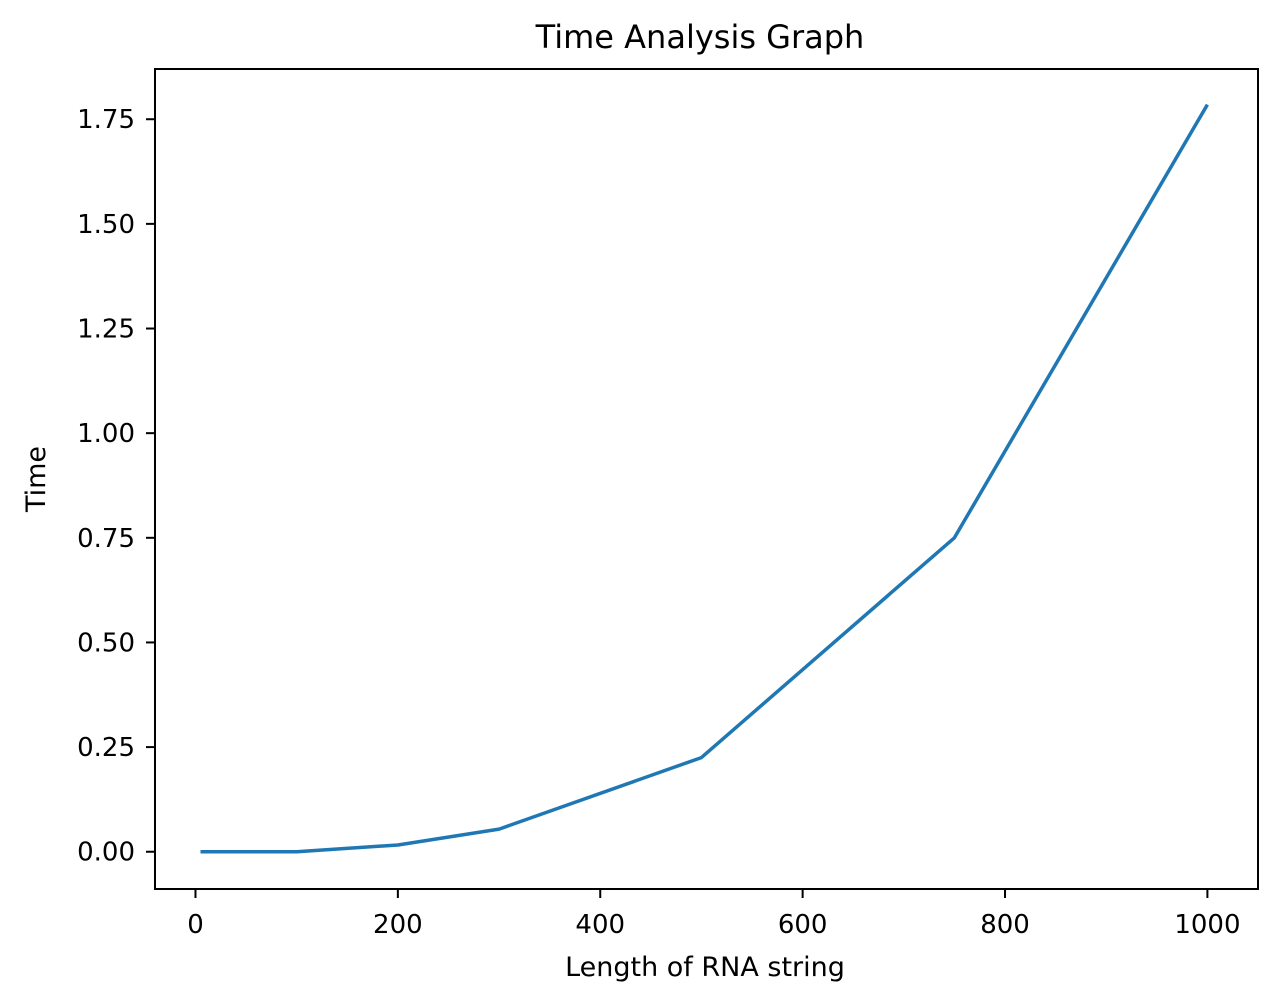  What do you see at coordinates (1005, 925) in the screenshot?
I see `x-tick-label: 800` at bounding box center [1005, 925].